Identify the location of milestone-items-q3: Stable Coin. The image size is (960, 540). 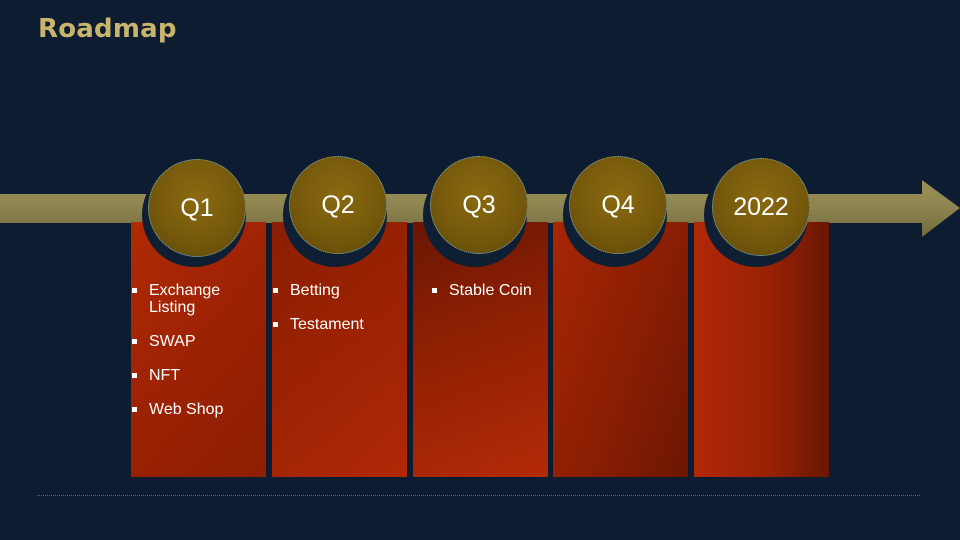
(493, 299).